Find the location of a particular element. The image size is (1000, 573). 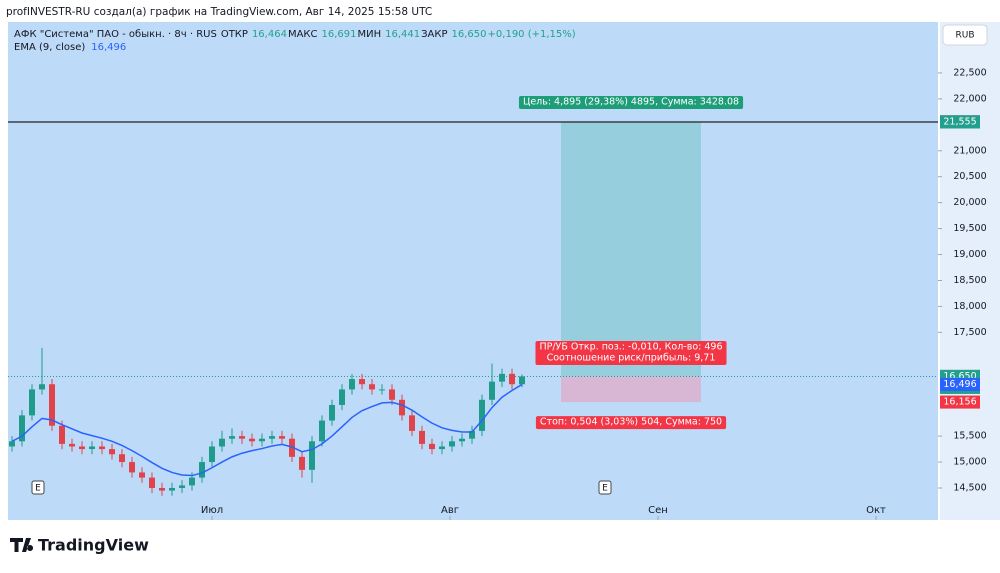

target-label-box is located at coordinates (631, 102).